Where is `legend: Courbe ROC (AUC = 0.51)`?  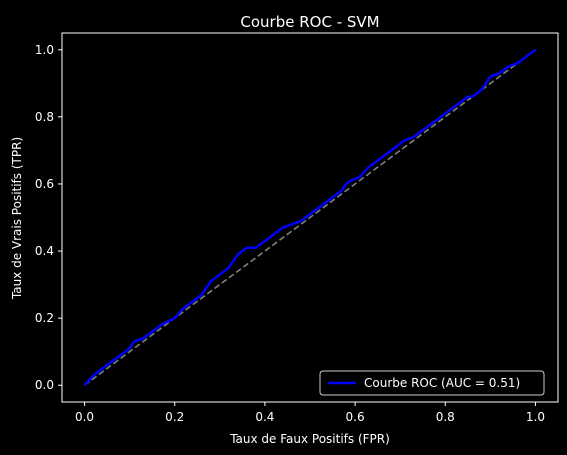
legend: Courbe ROC (AUC = 0.51) is located at coordinates (432, 383).